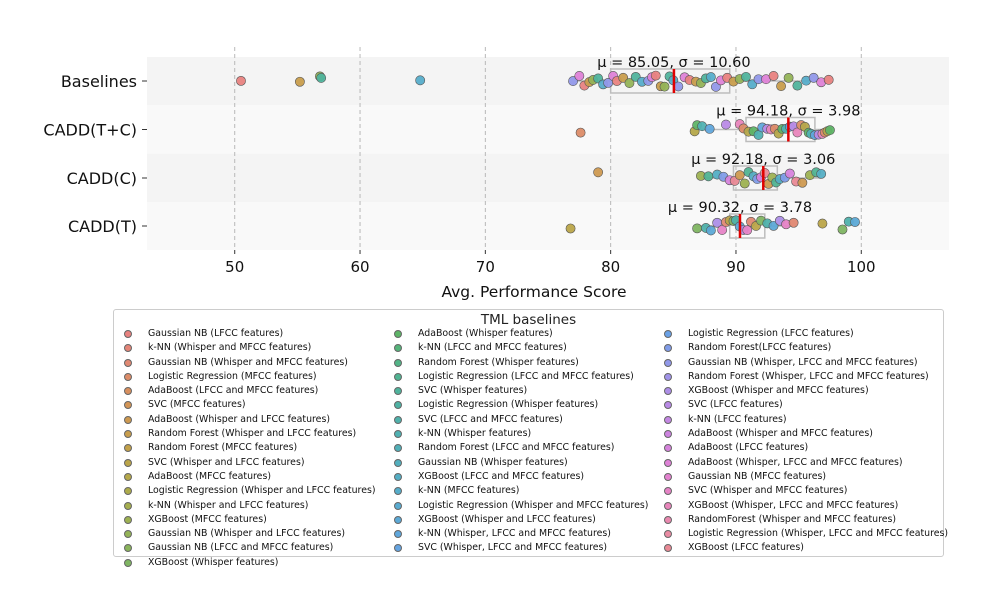 Image resolution: width=997 pixels, height=606 pixels. Describe the element at coordinates (230, 348) in the screenshot. I see `legend-label: k-NN (Whisper and MFCC features)` at that location.